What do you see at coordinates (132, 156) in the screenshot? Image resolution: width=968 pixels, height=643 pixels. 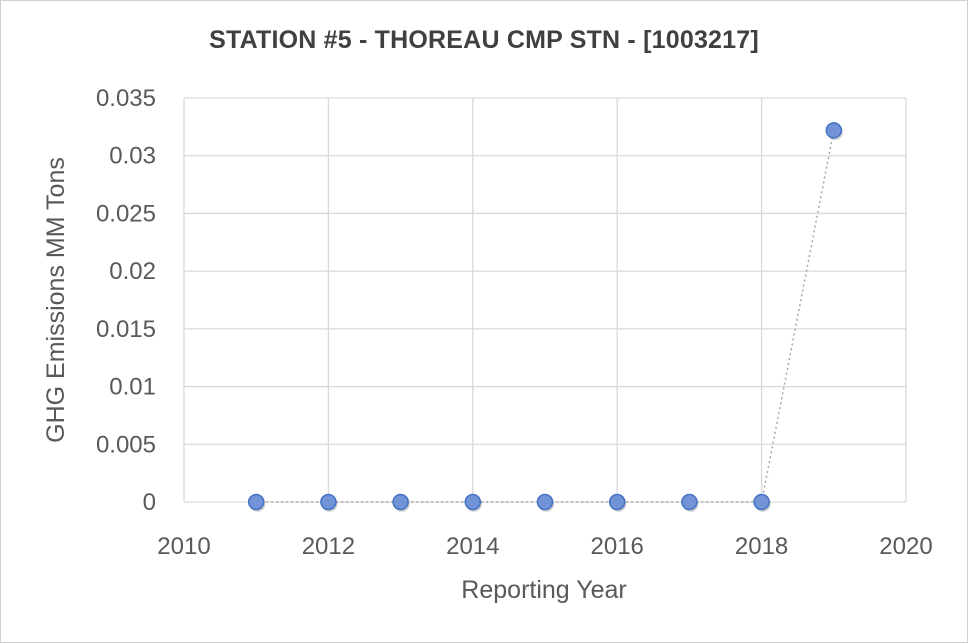 I see `y-tick-label: 0.03` at bounding box center [132, 156].